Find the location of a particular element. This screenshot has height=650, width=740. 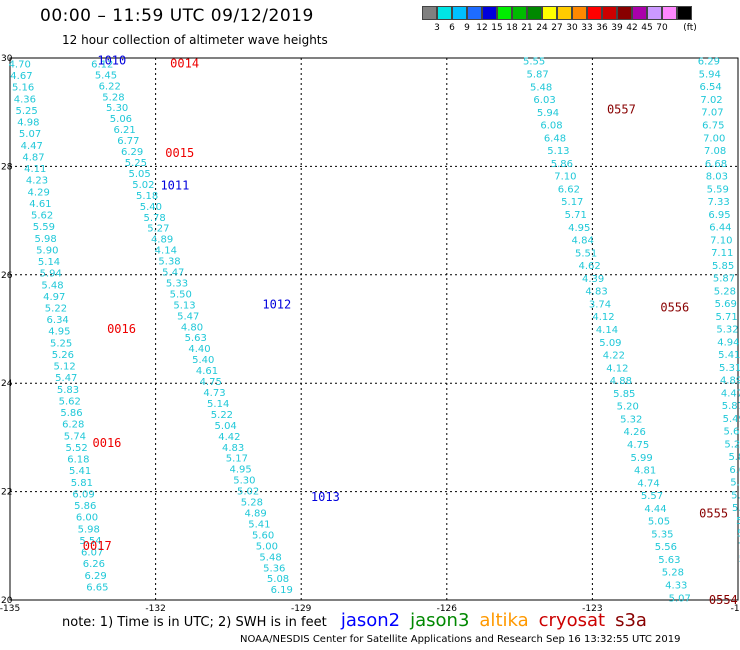

pass-time-label: 1010 is located at coordinates (111, 61).